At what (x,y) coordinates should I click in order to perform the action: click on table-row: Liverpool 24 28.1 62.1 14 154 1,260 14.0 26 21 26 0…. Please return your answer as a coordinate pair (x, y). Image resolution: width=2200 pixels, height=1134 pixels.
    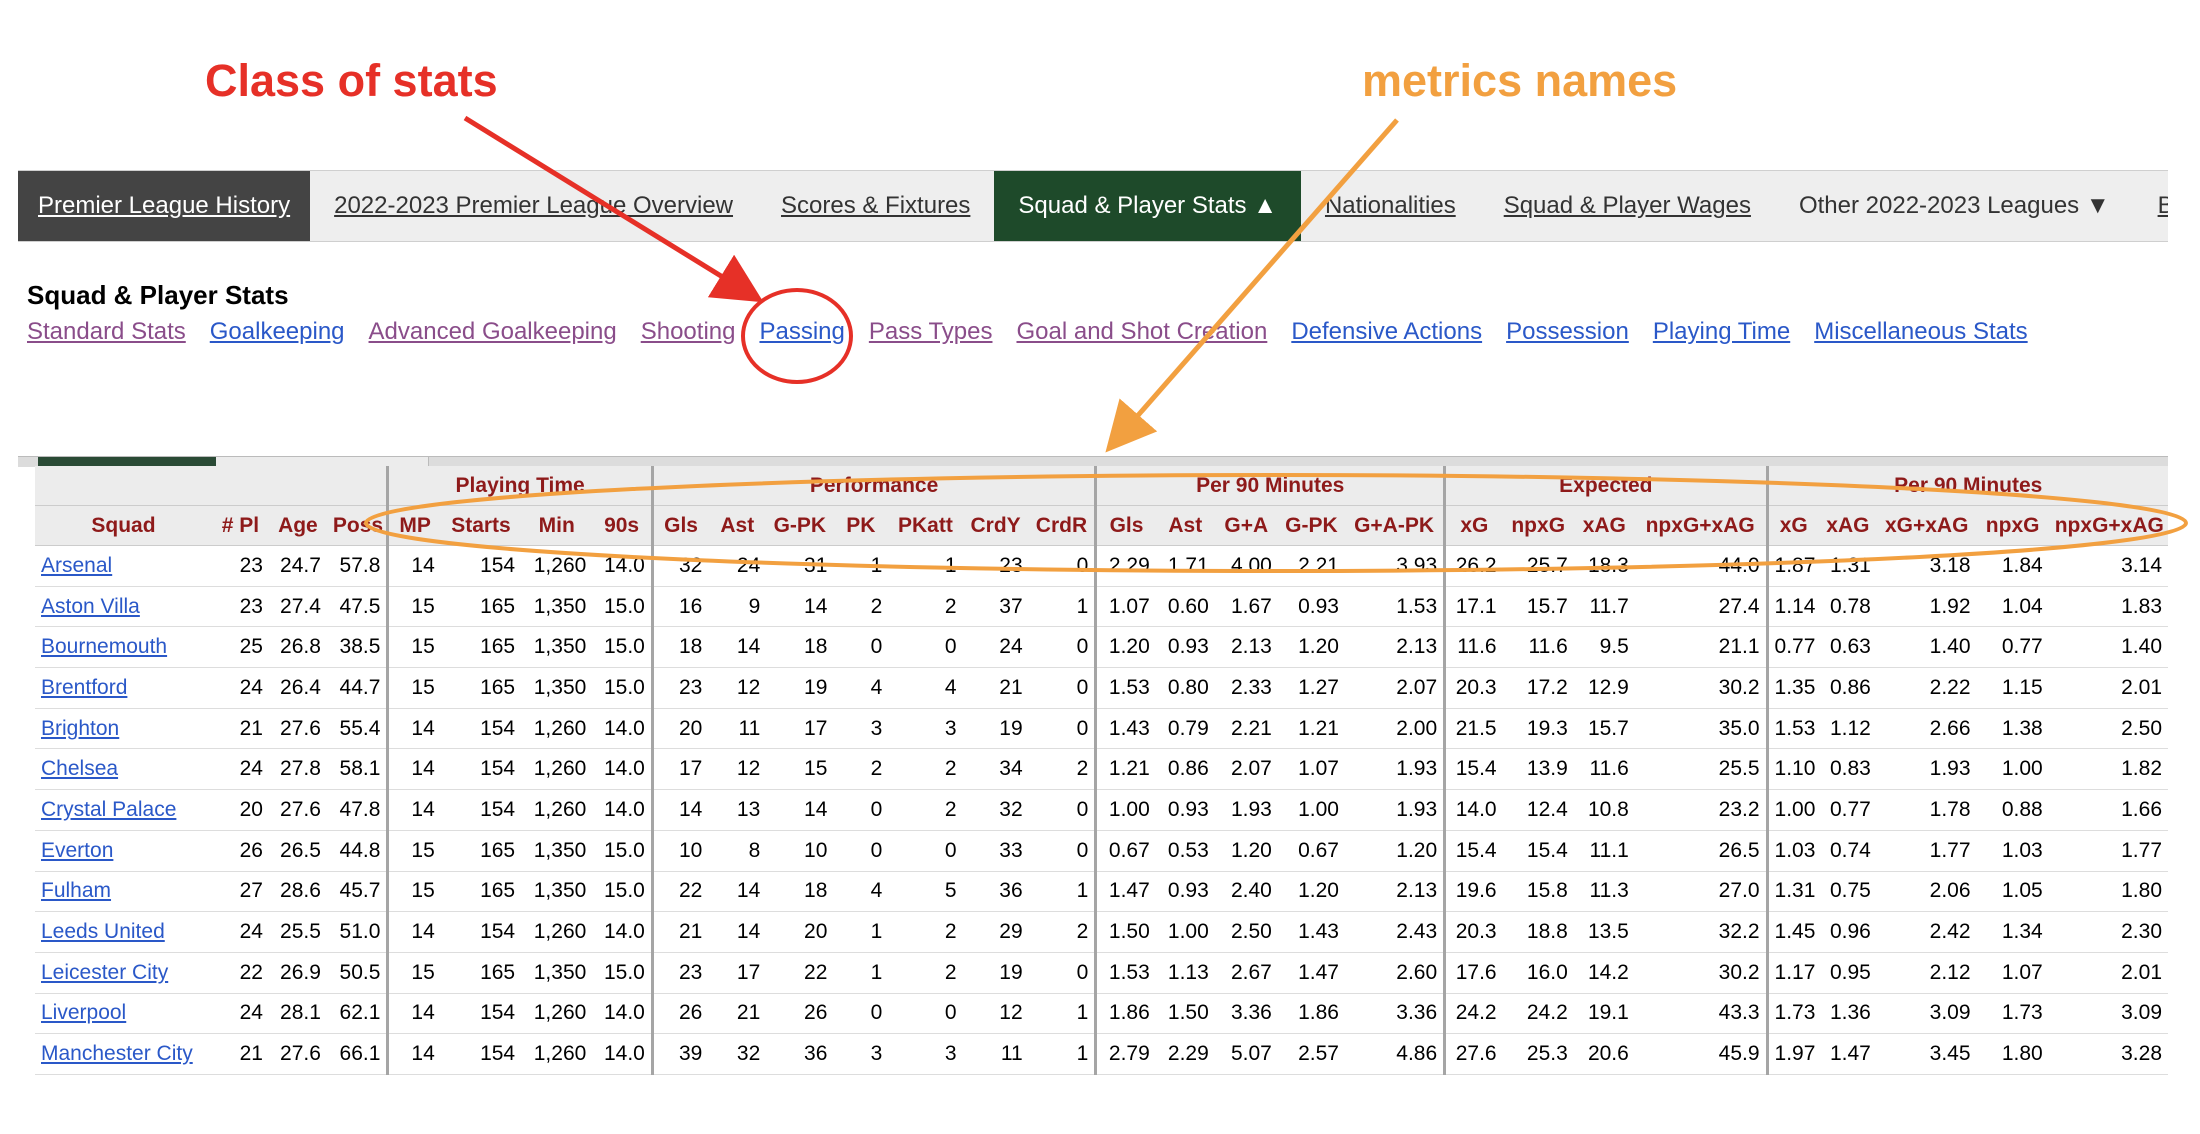
    Looking at the image, I should click on (1101, 1014).